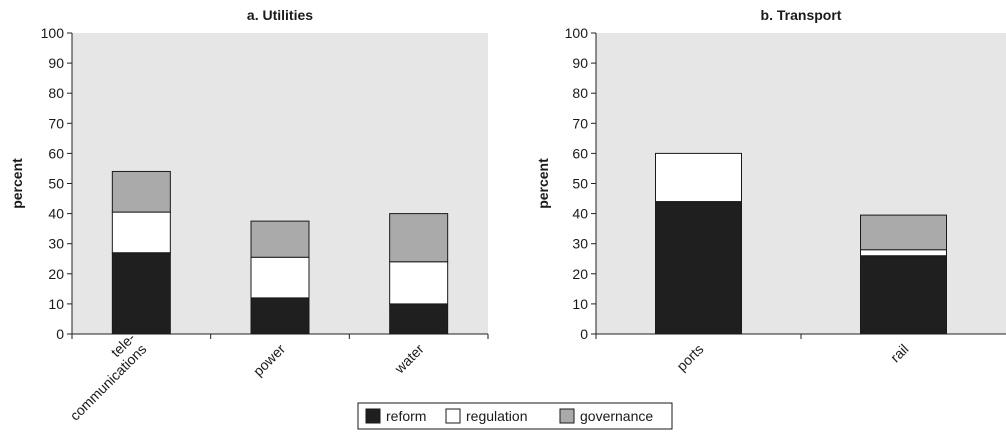 The image size is (1006, 440). I want to click on x-tick-label: ports, so click(689, 357).